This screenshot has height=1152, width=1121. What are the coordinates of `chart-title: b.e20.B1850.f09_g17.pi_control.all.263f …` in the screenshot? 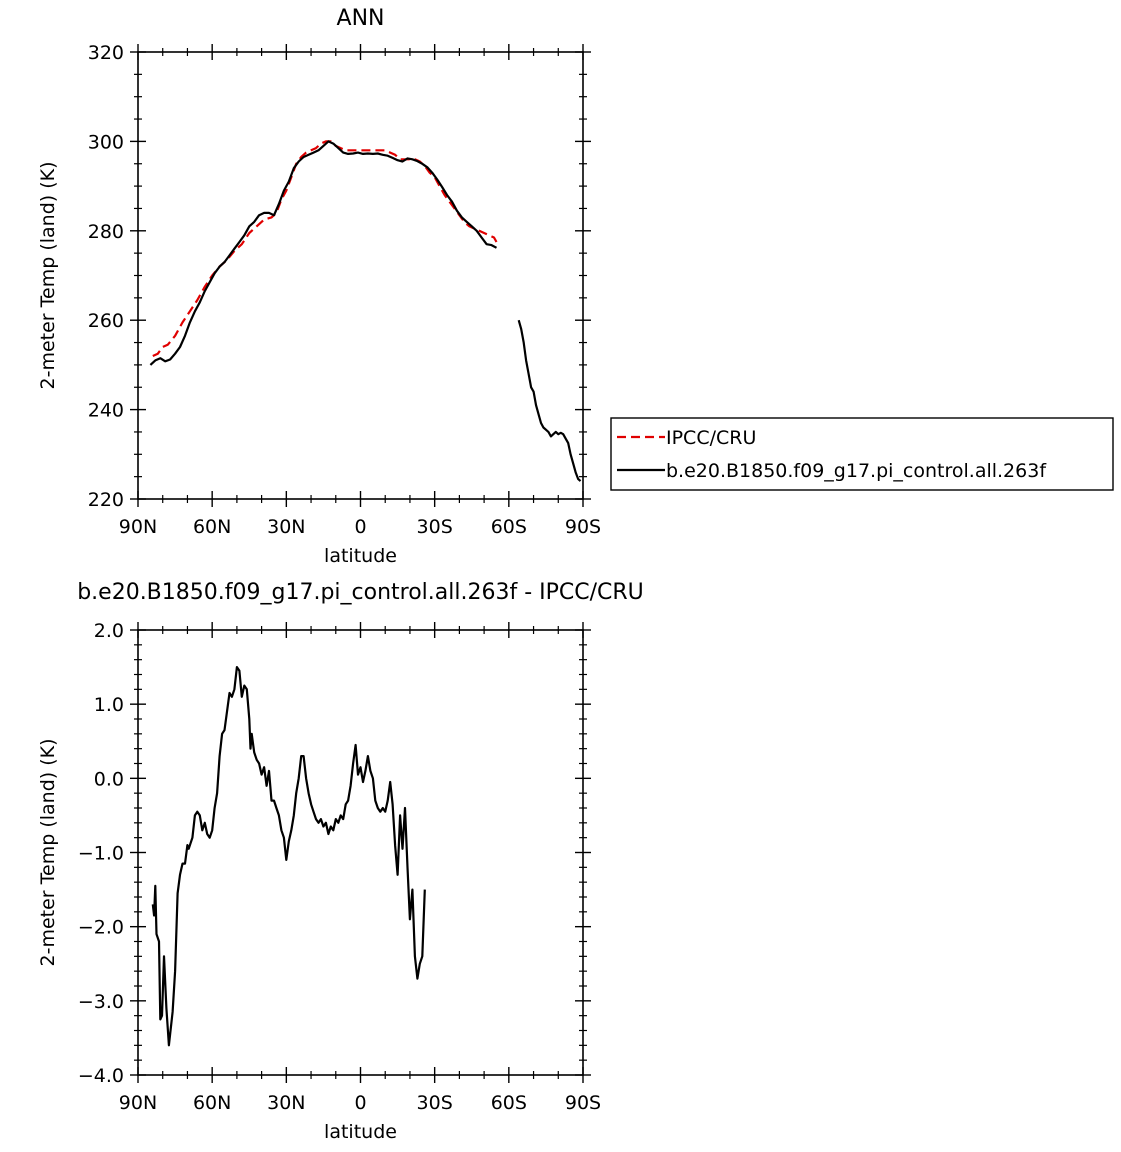 It's located at (360, 592).